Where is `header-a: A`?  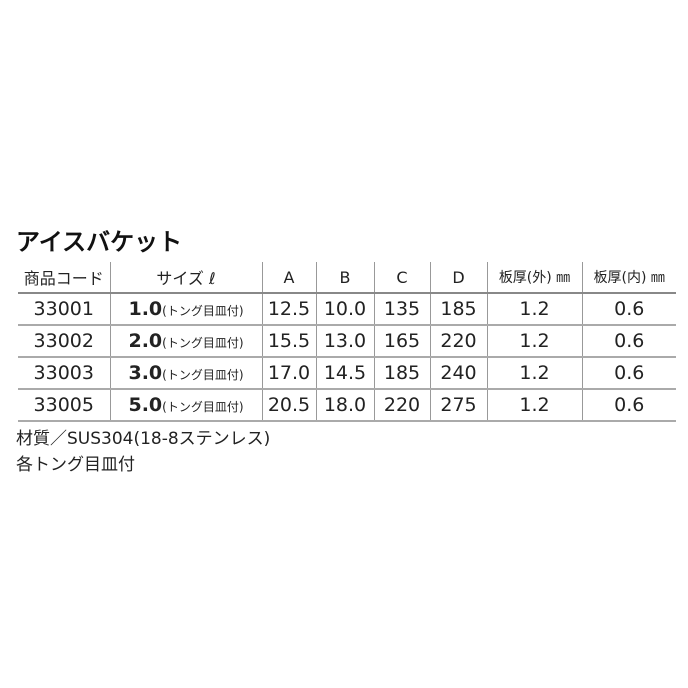 header-a: A is located at coordinates (288, 278).